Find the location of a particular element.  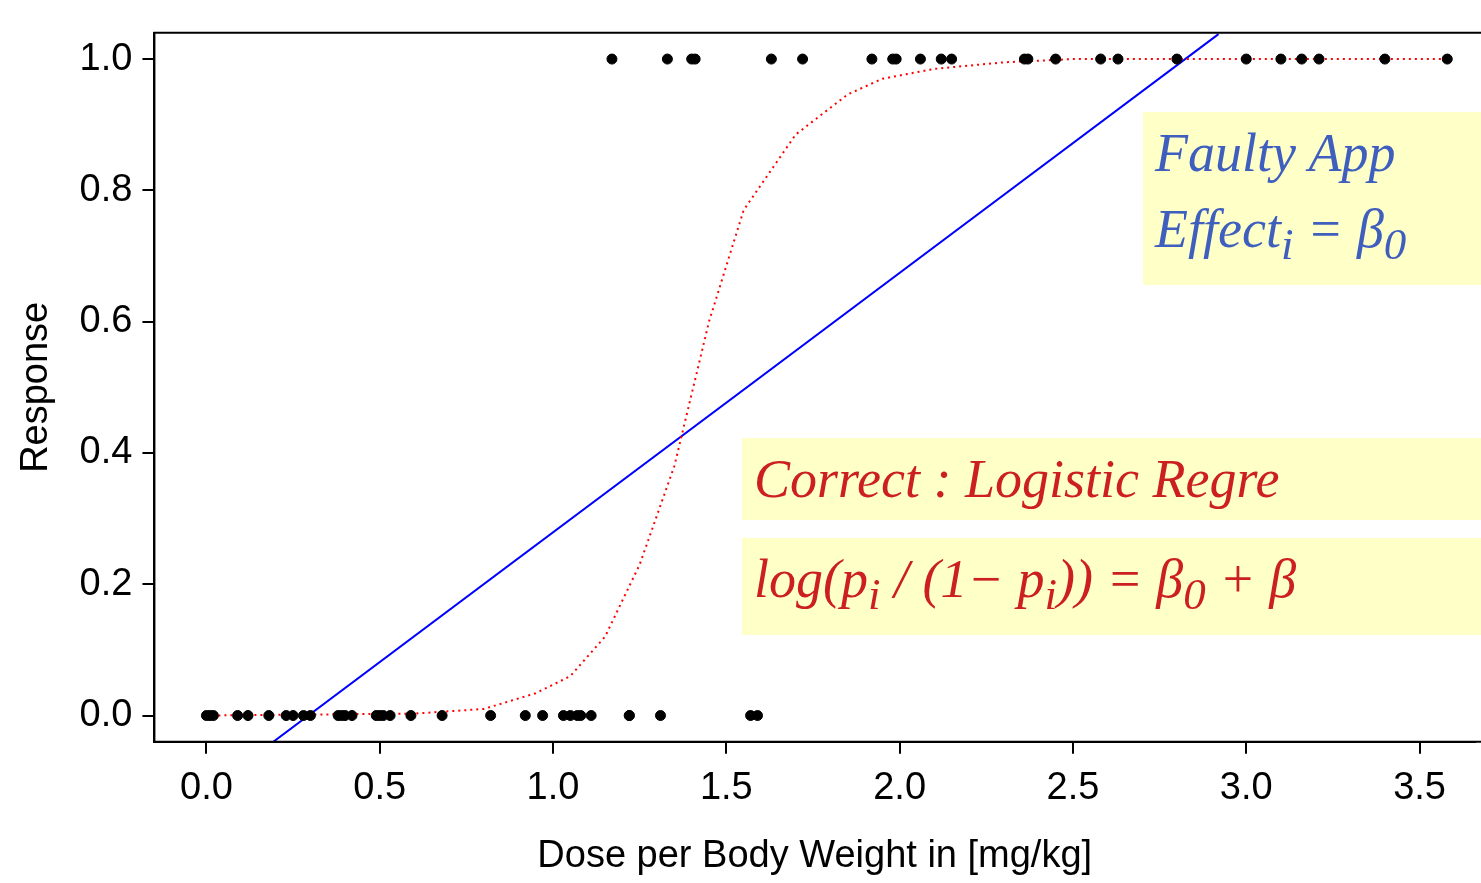

x-tick-label: 3.0 is located at coordinates (1246, 786).